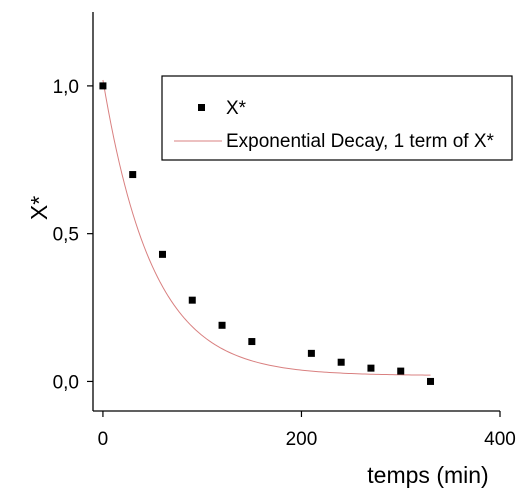 The image size is (519, 495). I want to click on y-axis-label: X*, so click(39, 208).